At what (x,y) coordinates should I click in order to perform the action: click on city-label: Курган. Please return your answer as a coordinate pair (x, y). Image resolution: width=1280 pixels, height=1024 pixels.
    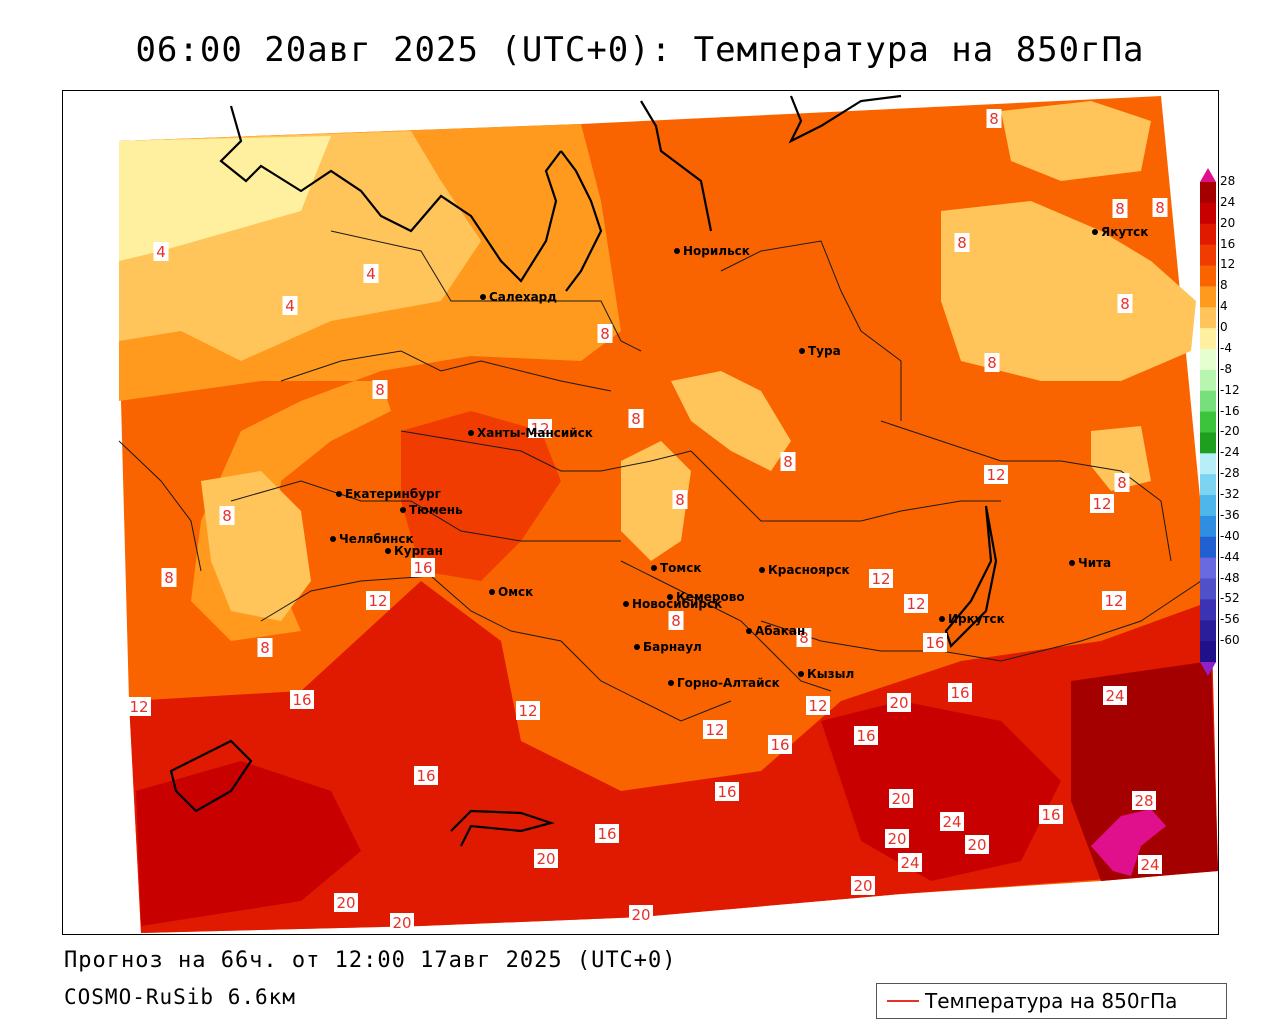
    Looking at the image, I should click on (418, 551).